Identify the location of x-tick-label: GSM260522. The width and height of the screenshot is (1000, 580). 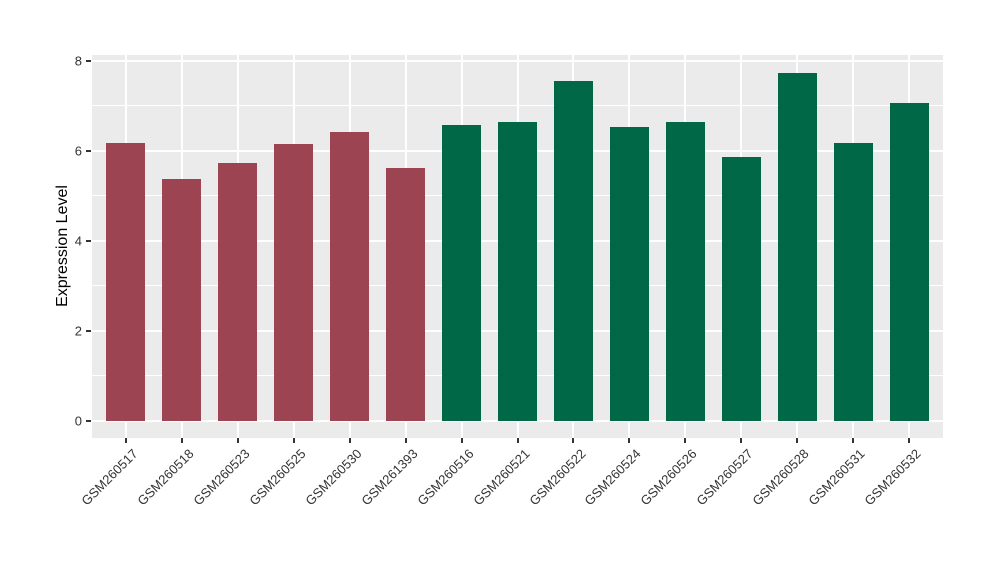
(557, 477).